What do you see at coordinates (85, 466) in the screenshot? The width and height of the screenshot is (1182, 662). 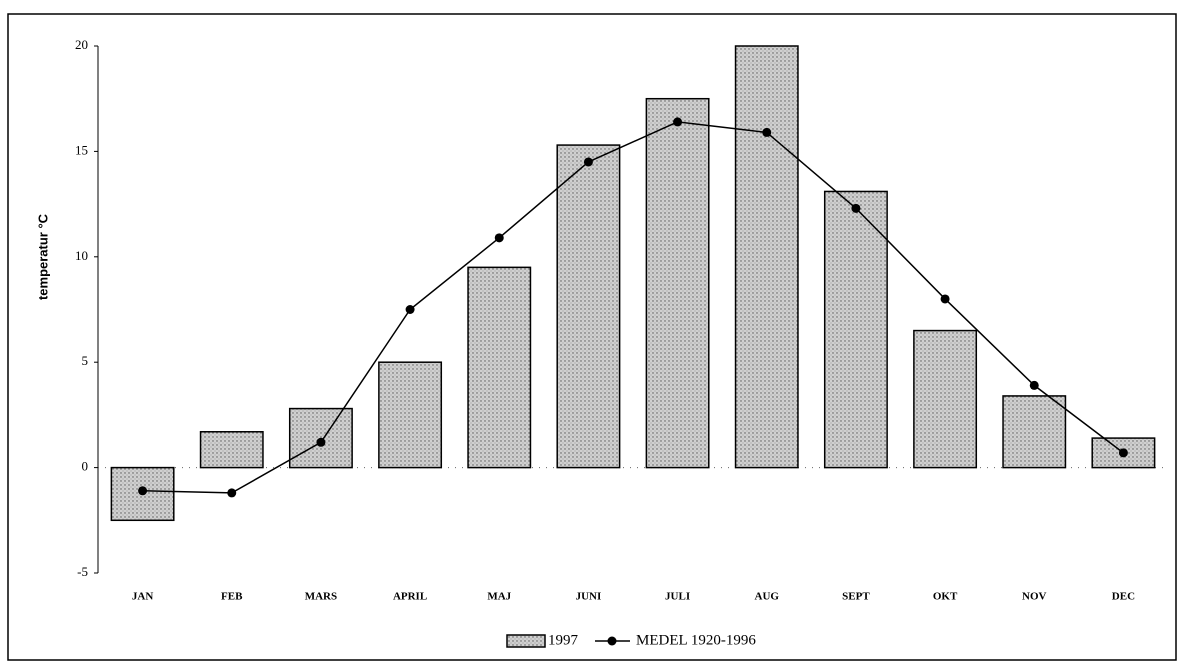 I see `y-tick-label: 0` at bounding box center [85, 466].